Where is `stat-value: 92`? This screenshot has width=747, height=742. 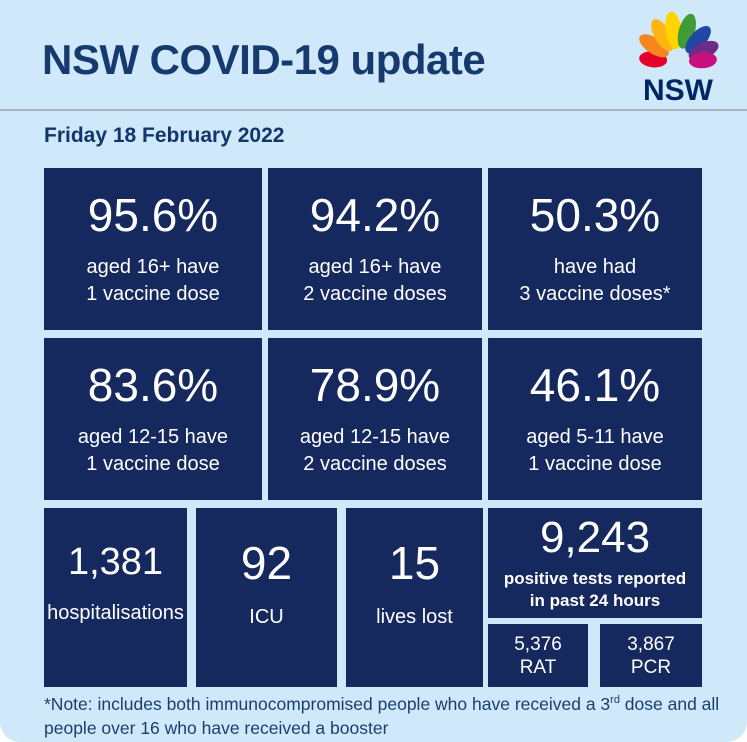
stat-value: 92 is located at coordinates (266, 562).